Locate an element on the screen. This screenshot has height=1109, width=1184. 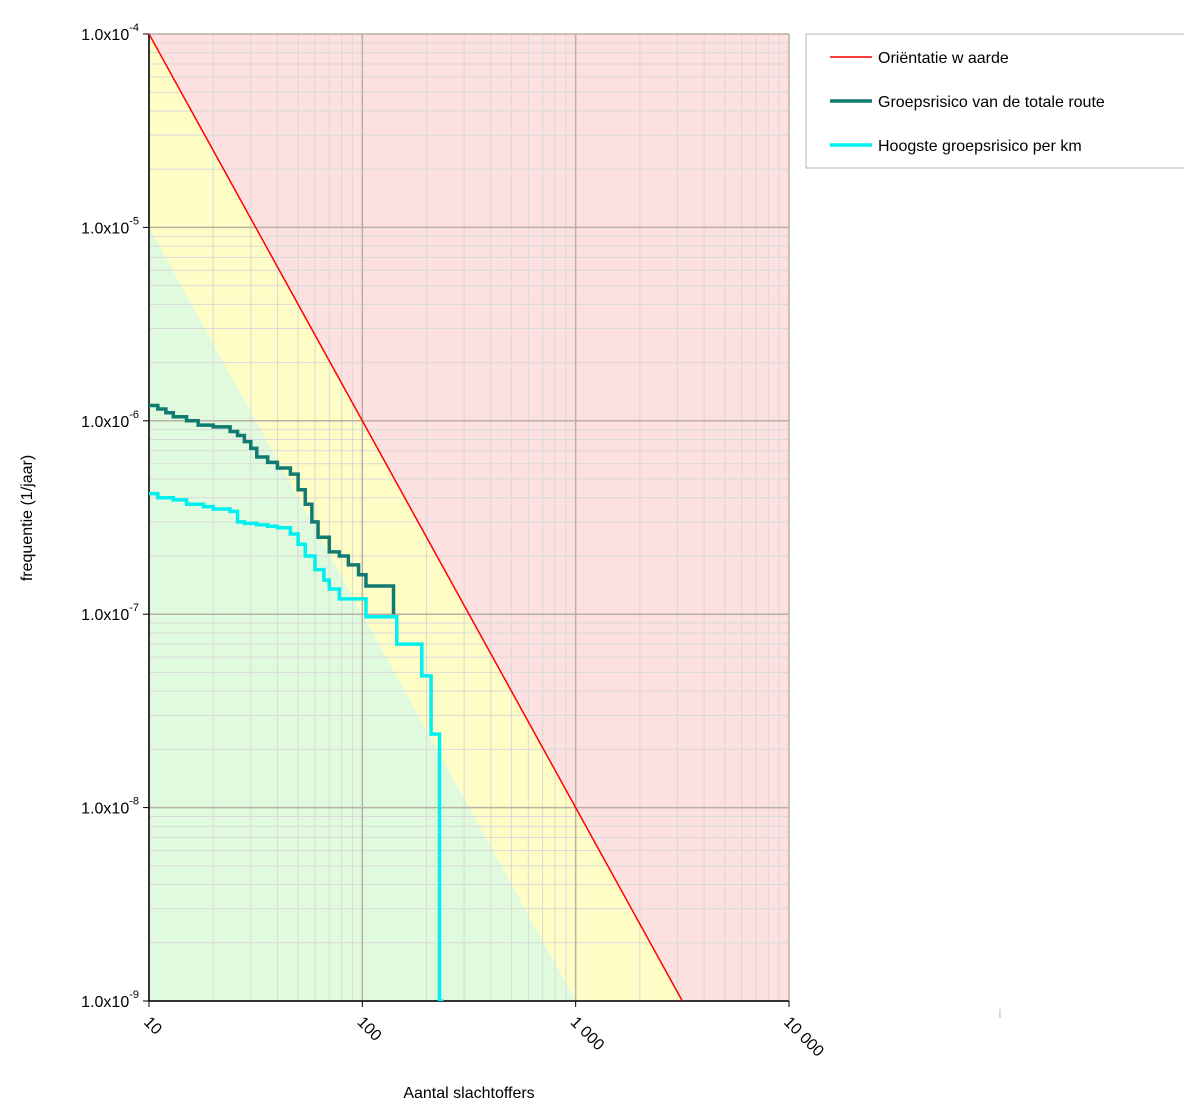
y-tick-label: 1.0x10⁻⁹ is located at coordinates (110, 1000).